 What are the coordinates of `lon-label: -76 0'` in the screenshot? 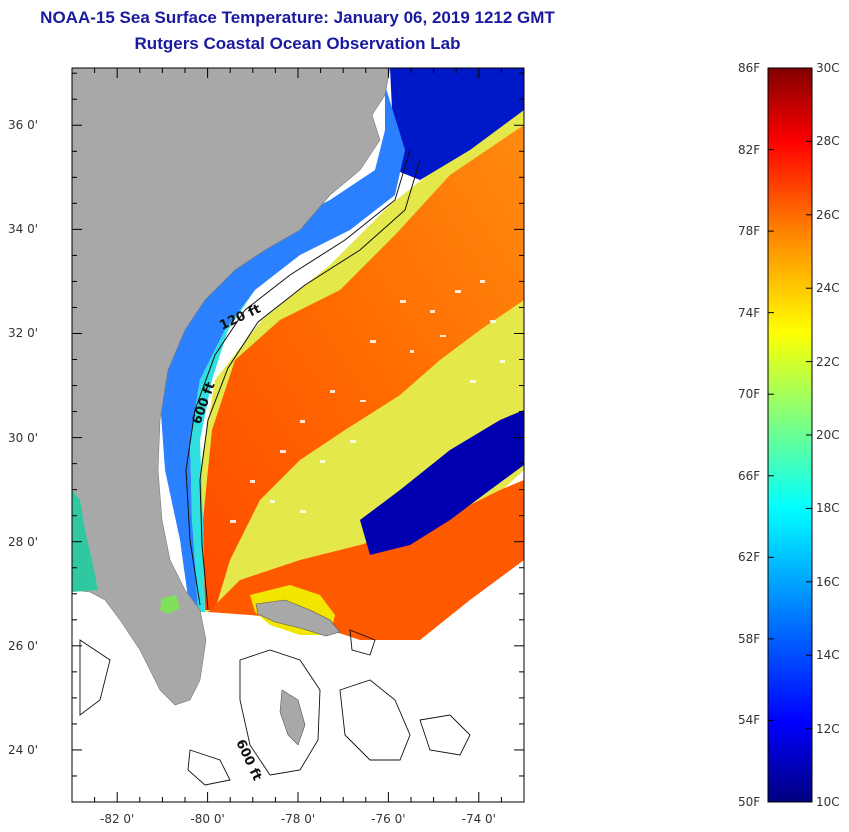 It's located at (388, 819).